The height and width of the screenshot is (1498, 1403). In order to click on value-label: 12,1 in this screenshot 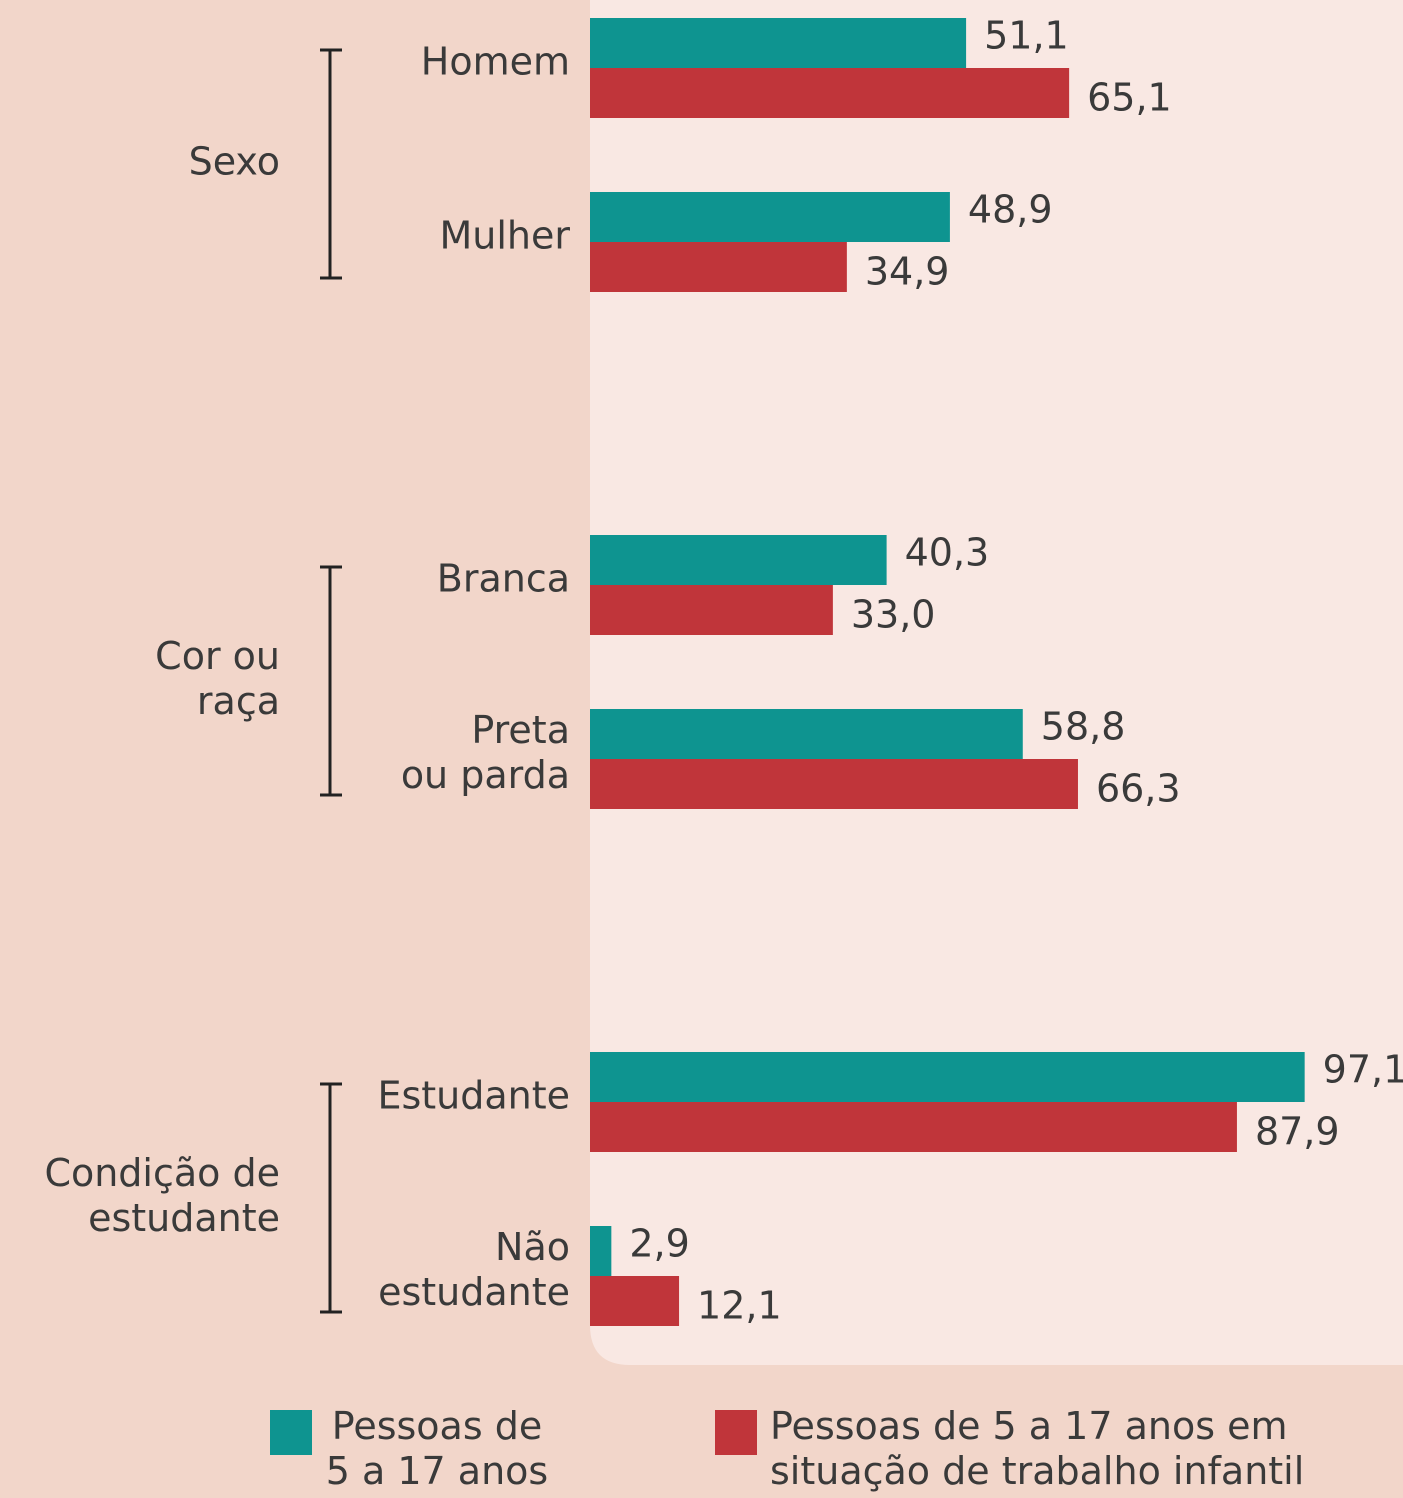, I will do `click(739, 1306)`.